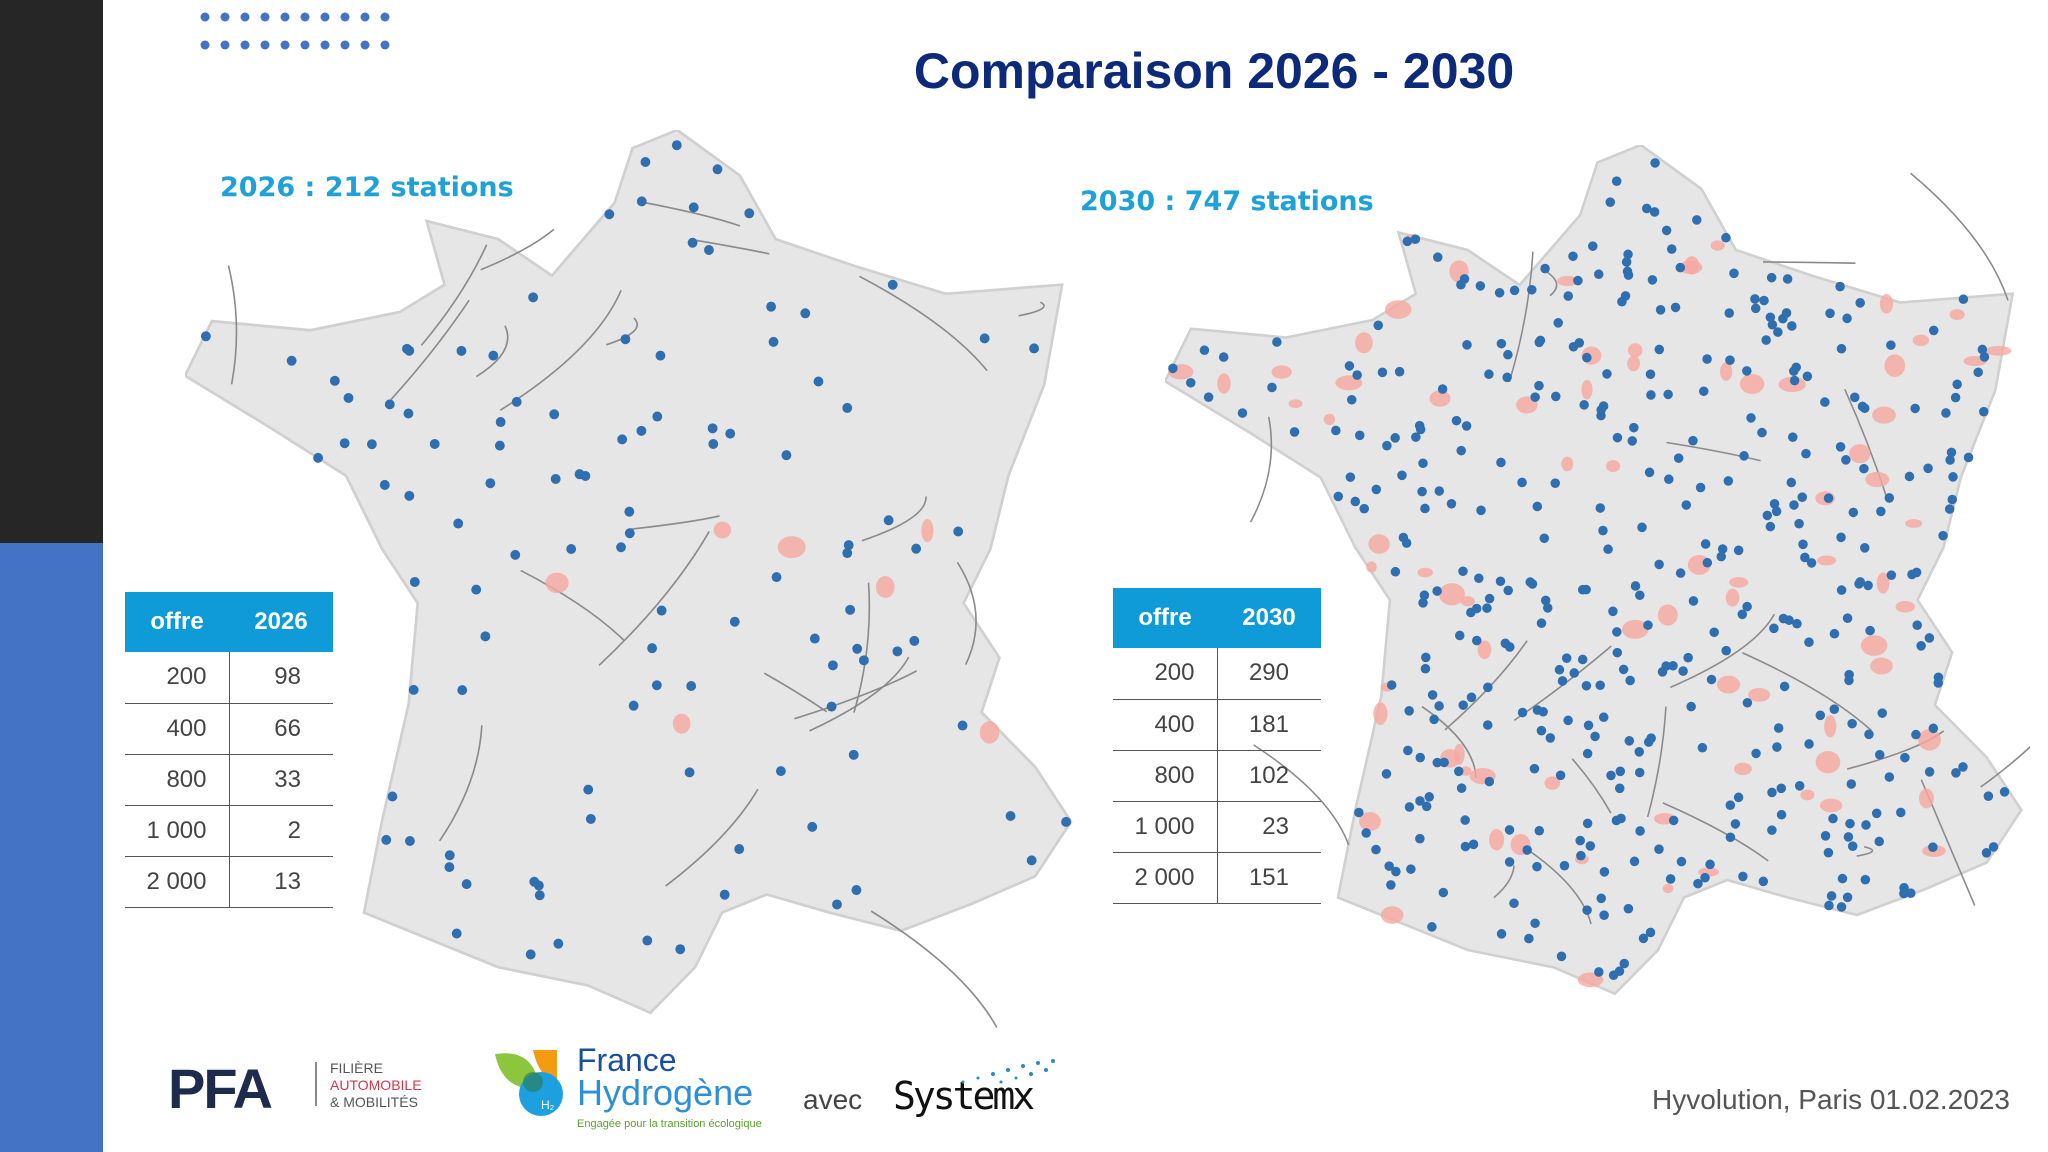 This screenshot has width=2048, height=1152. What do you see at coordinates (51, 271) in the screenshot?
I see `sidebar-dark-band` at bounding box center [51, 271].